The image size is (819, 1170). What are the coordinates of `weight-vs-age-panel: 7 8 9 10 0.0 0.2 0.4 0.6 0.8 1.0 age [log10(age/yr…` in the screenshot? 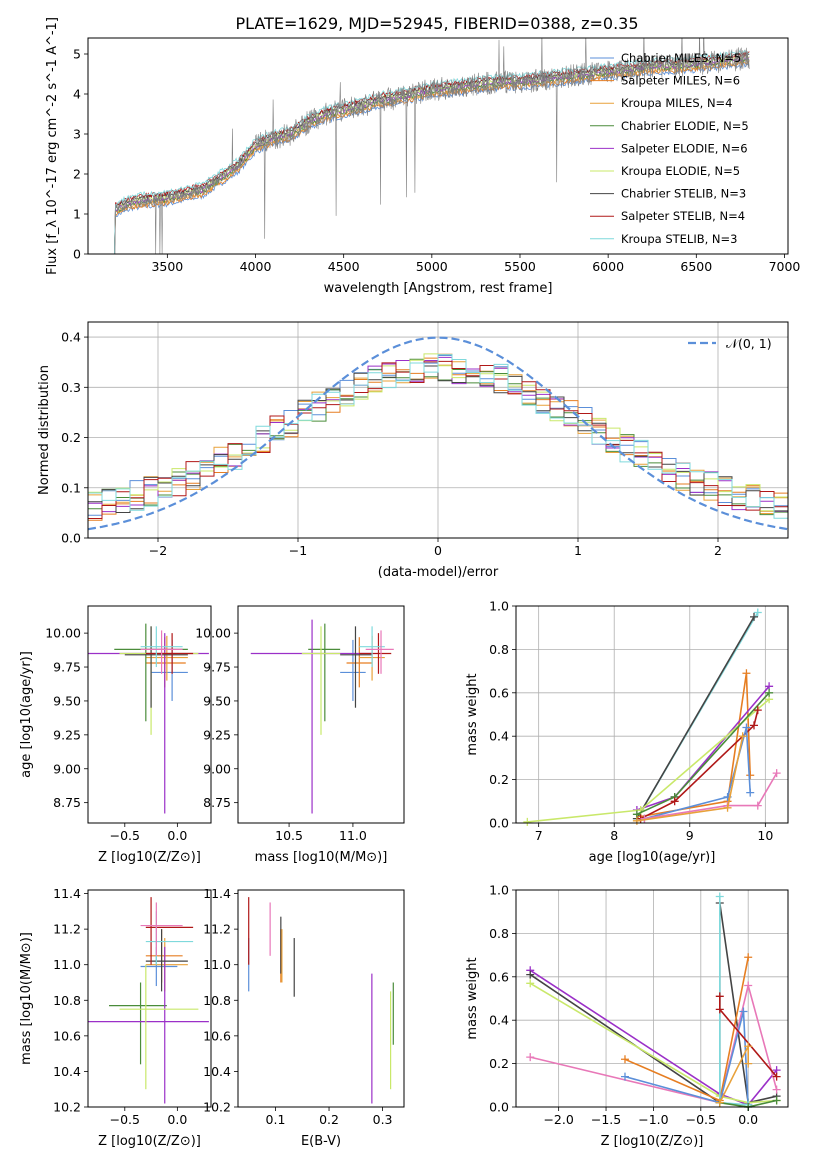 It's located at (627, 732).